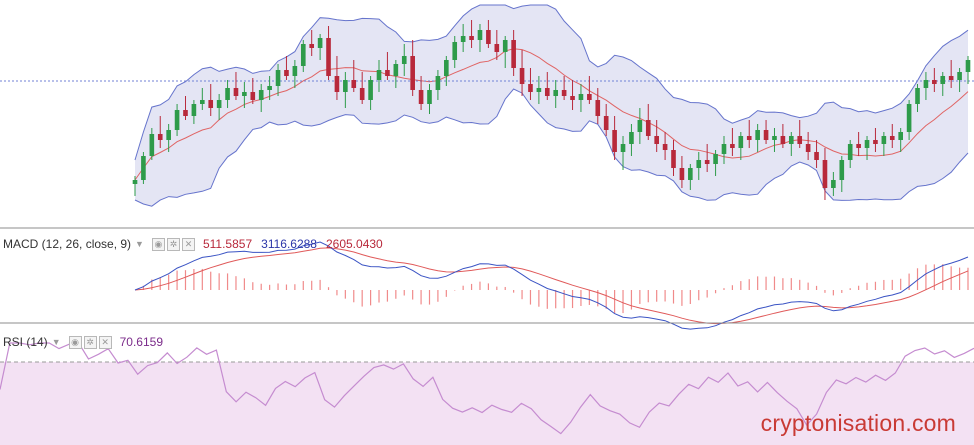 The width and height of the screenshot is (974, 445). I want to click on rsi-title: RSI (14), so click(25, 342).